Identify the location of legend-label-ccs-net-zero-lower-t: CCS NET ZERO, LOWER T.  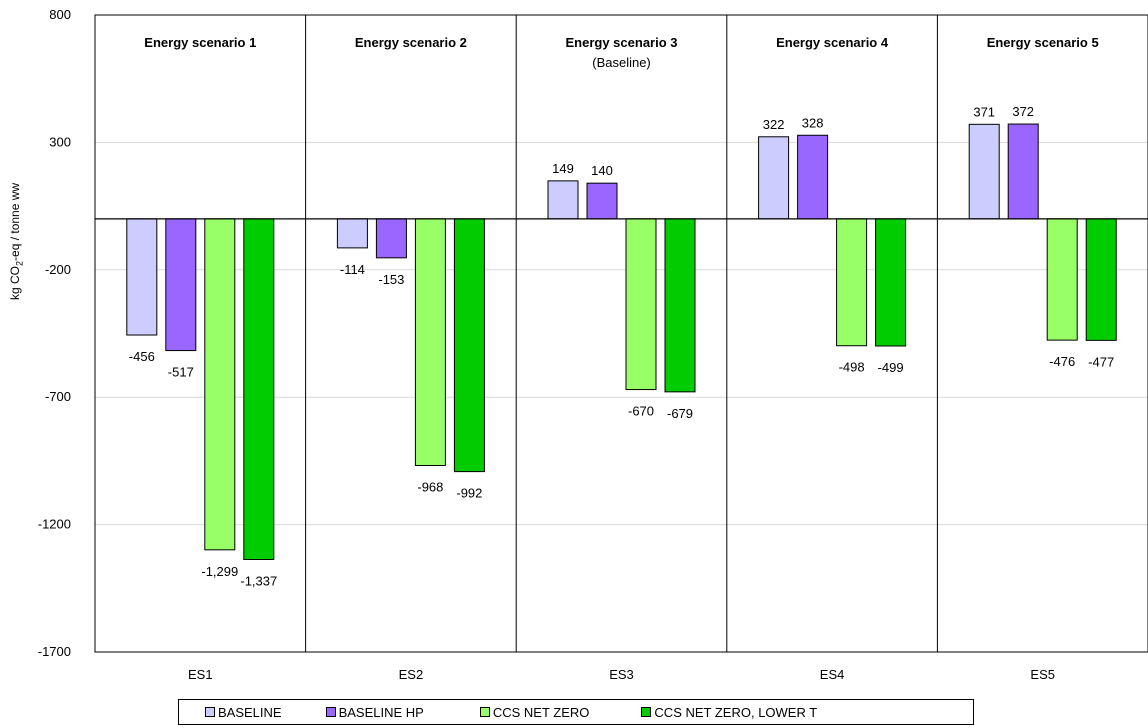
(736, 712).